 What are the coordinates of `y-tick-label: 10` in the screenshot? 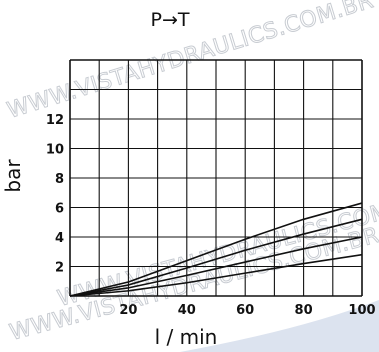 It's located at (55, 150).